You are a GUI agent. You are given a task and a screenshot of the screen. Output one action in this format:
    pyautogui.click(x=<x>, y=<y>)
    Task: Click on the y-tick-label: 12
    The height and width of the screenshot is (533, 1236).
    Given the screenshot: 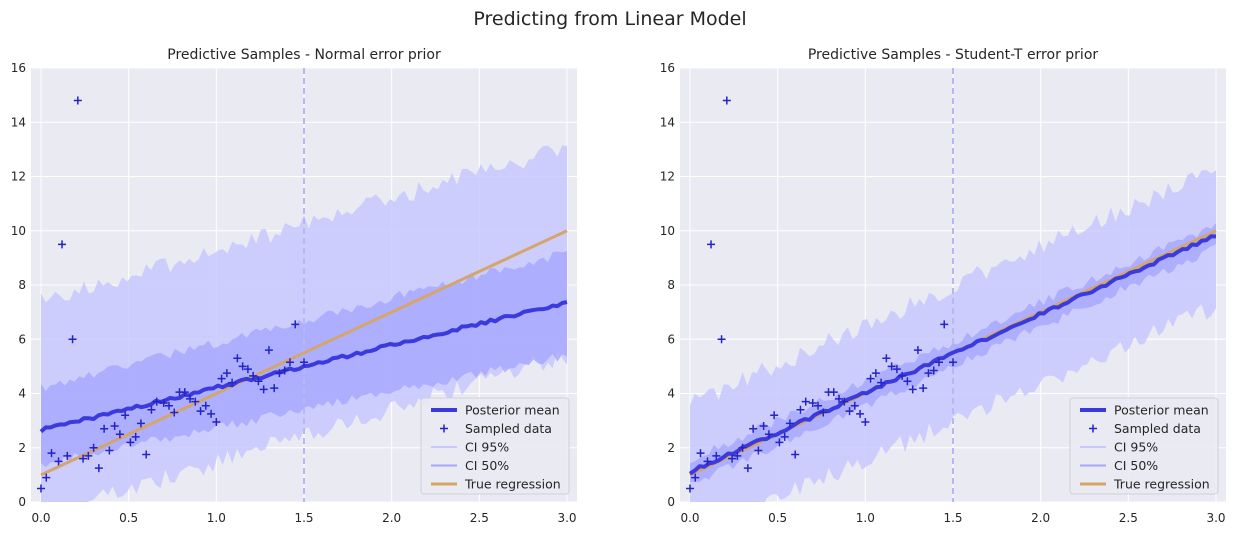 What is the action you would take?
    pyautogui.click(x=18, y=177)
    